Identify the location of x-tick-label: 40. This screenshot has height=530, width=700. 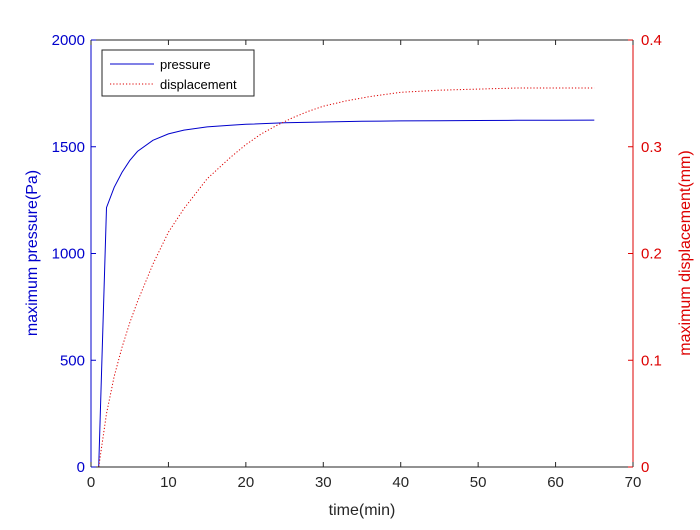
(400, 482).